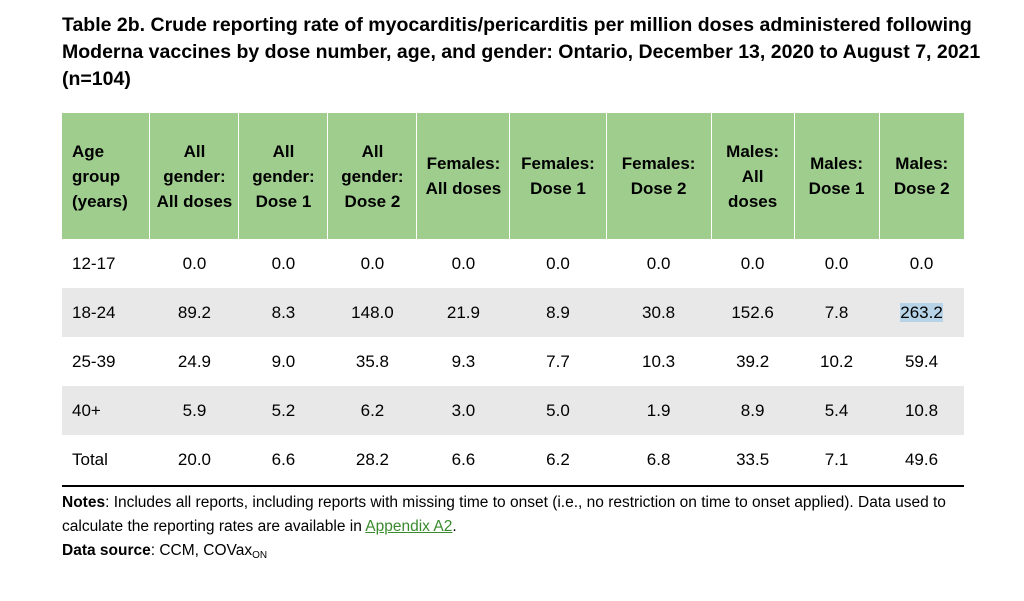  Describe the element at coordinates (752, 176) in the screenshot. I see `column-header: Males: All doses` at that location.